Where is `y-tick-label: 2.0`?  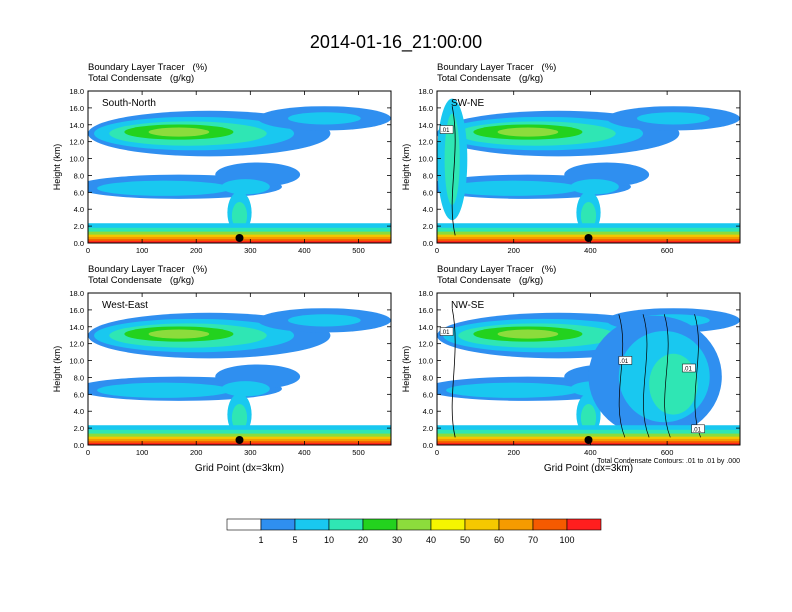 y-tick-label: 2.0 is located at coordinates (79, 428).